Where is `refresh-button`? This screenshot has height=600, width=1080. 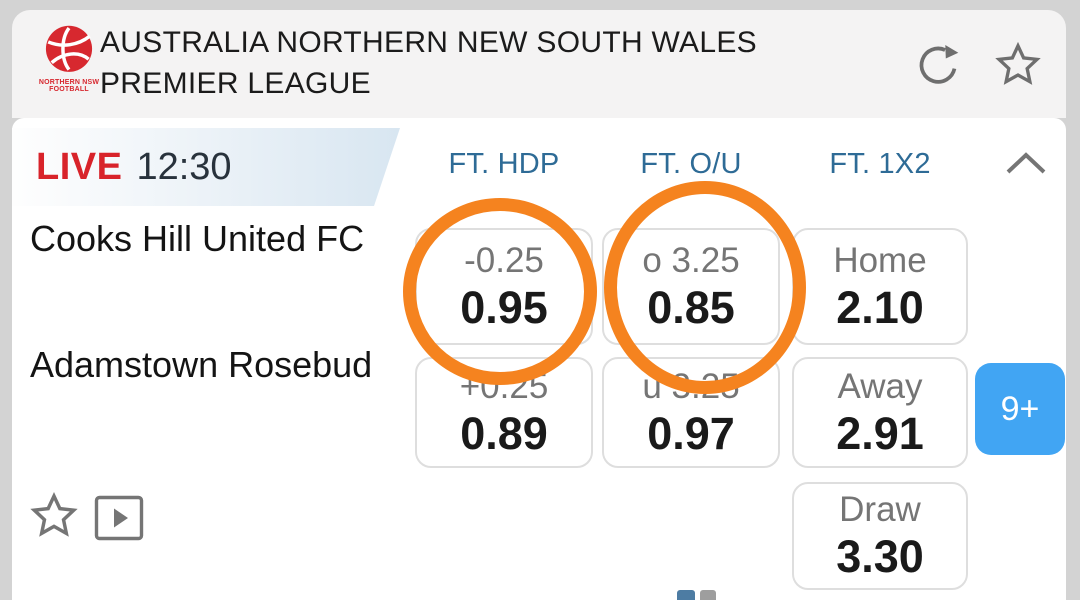 refresh-button is located at coordinates (938, 65).